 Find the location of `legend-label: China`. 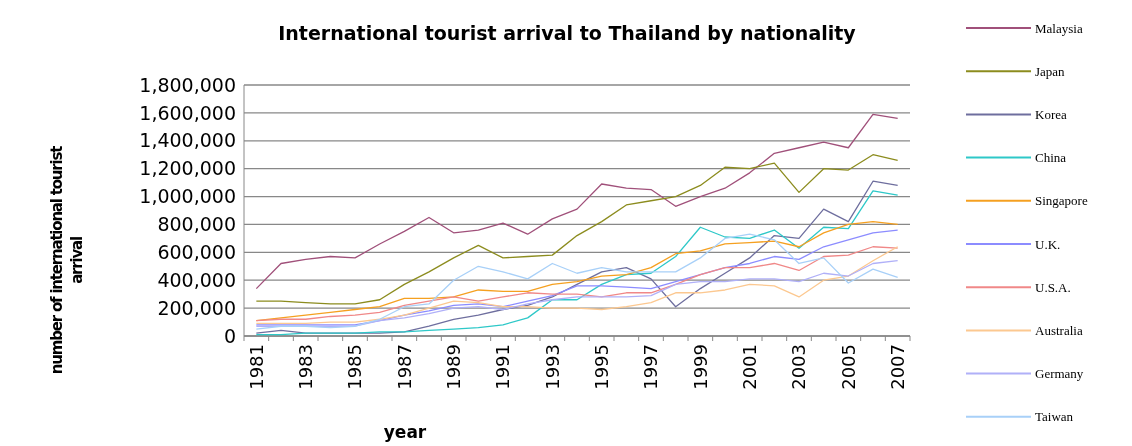

legend-label: China is located at coordinates (1051, 158).